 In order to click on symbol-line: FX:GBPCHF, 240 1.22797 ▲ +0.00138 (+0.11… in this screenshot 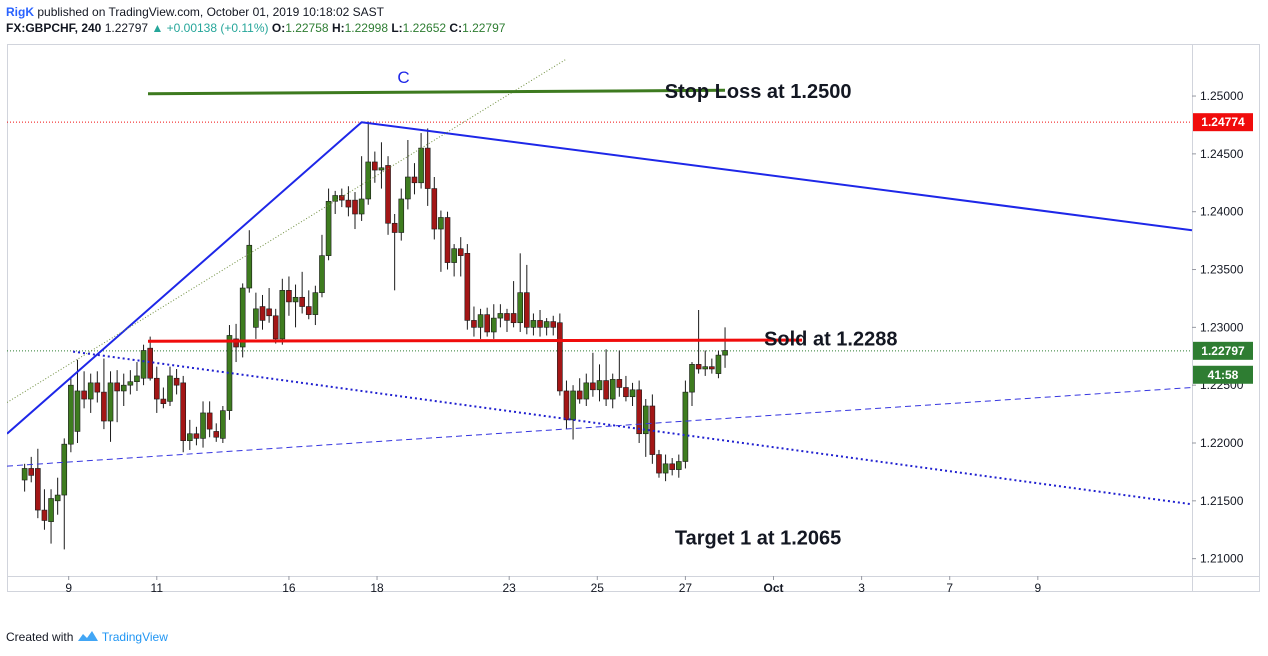, I will do `click(255, 28)`.